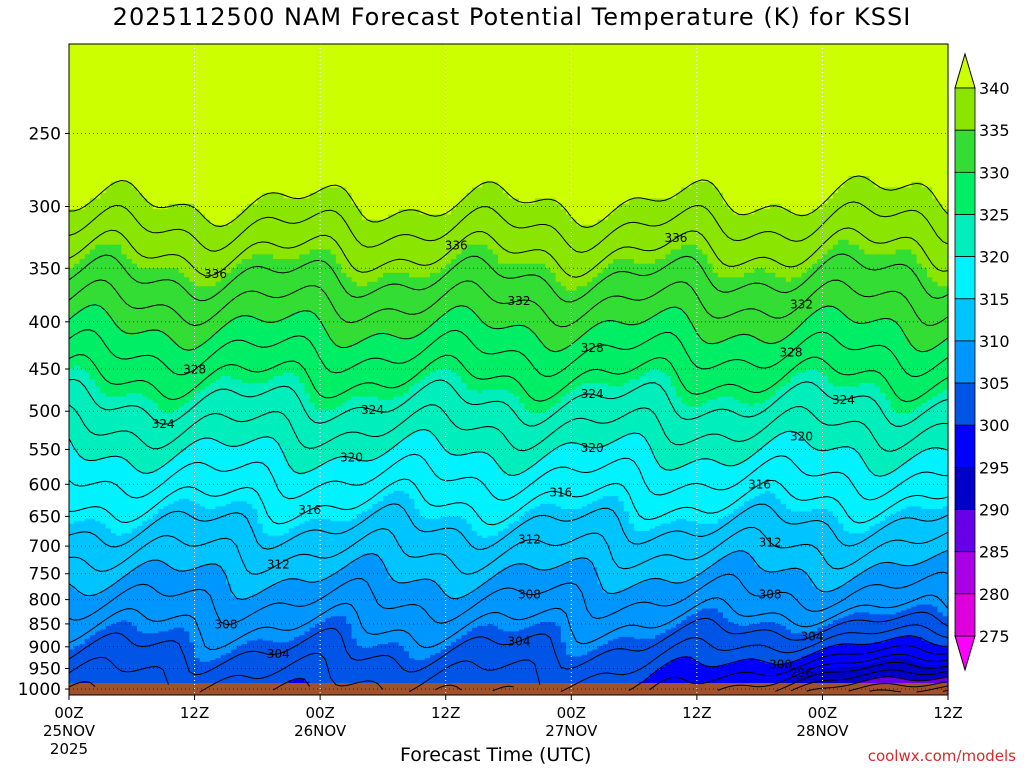  What do you see at coordinates (994, 467) in the screenshot?
I see `colorbar-label: 295` at bounding box center [994, 467].